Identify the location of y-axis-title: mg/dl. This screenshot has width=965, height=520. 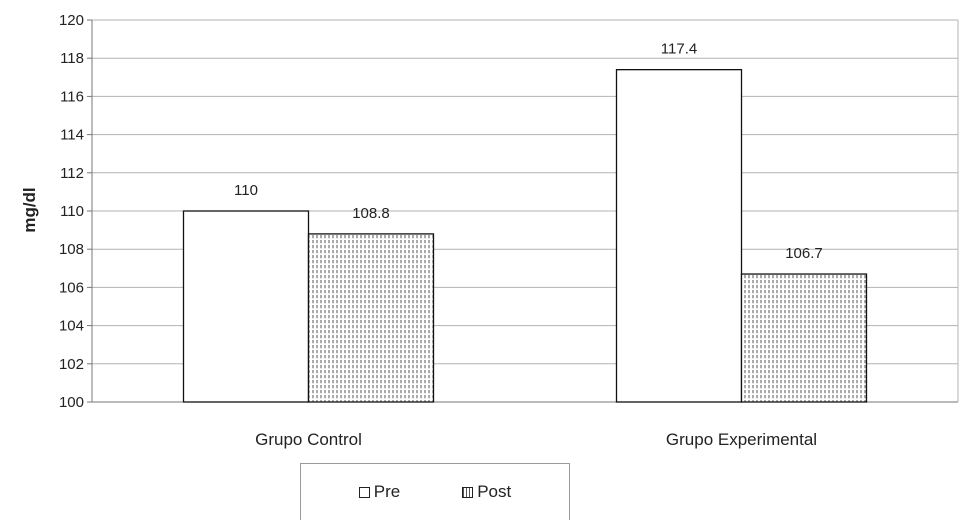
(29, 209).